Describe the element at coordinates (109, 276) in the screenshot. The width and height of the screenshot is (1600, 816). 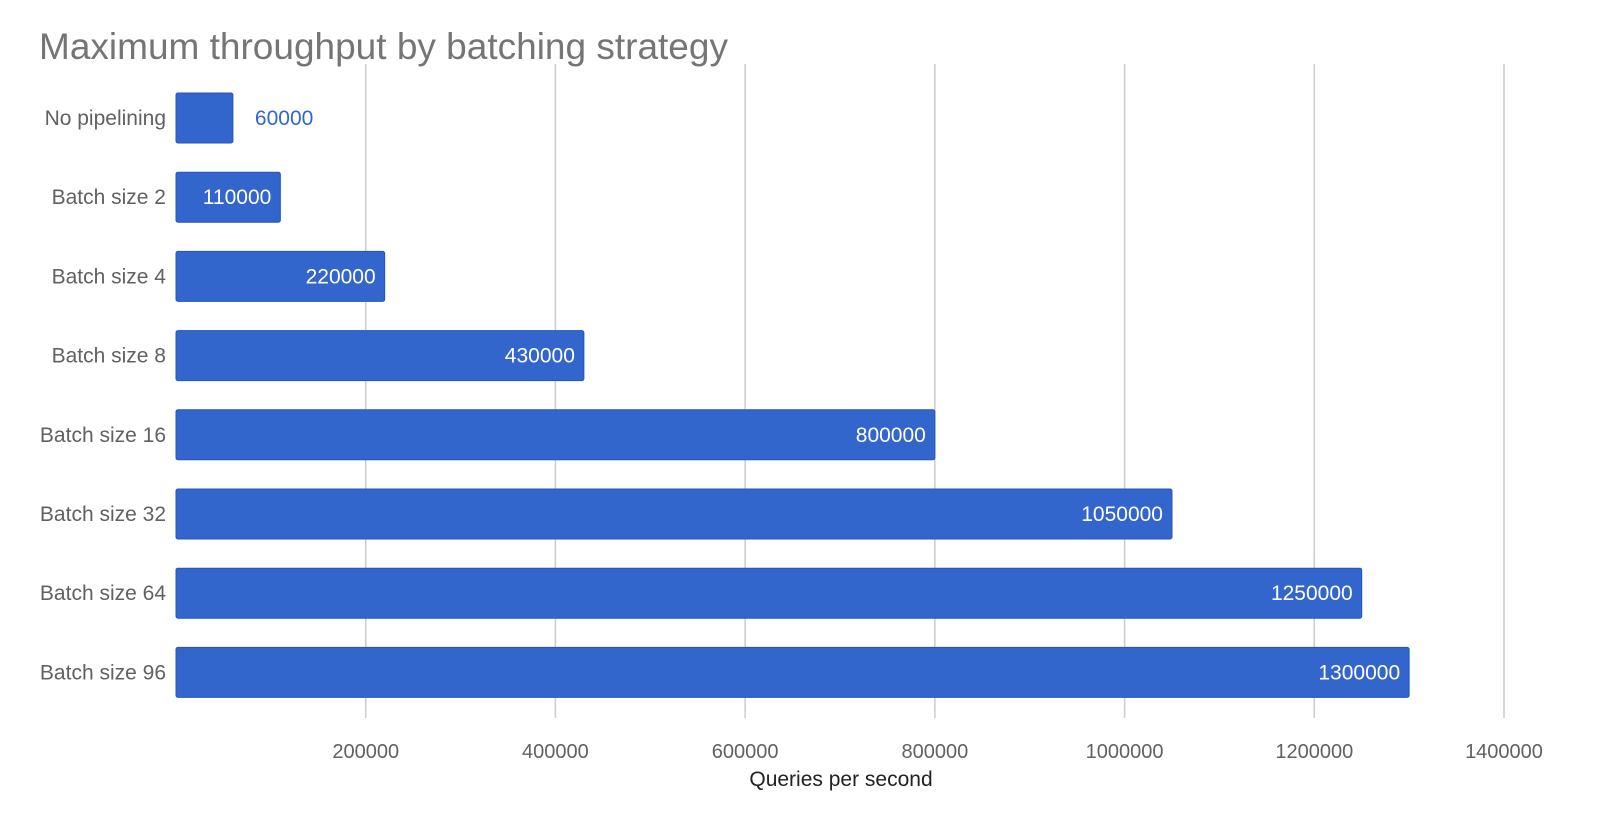
I see `category-label: Batch size 4` at that location.